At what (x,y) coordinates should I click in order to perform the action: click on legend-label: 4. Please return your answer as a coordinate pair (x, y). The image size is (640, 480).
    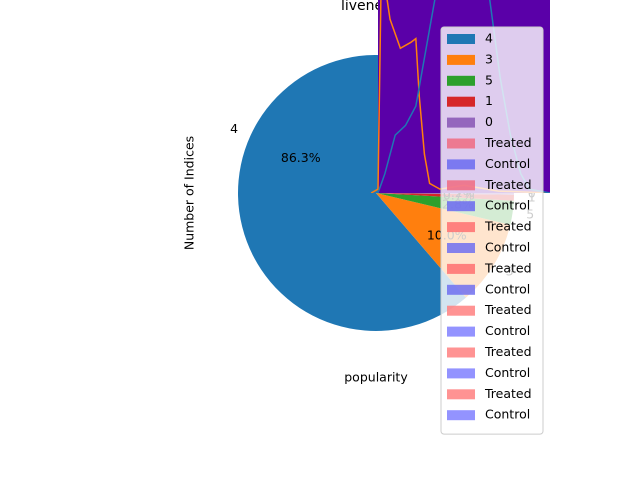
    Looking at the image, I should click on (489, 38).